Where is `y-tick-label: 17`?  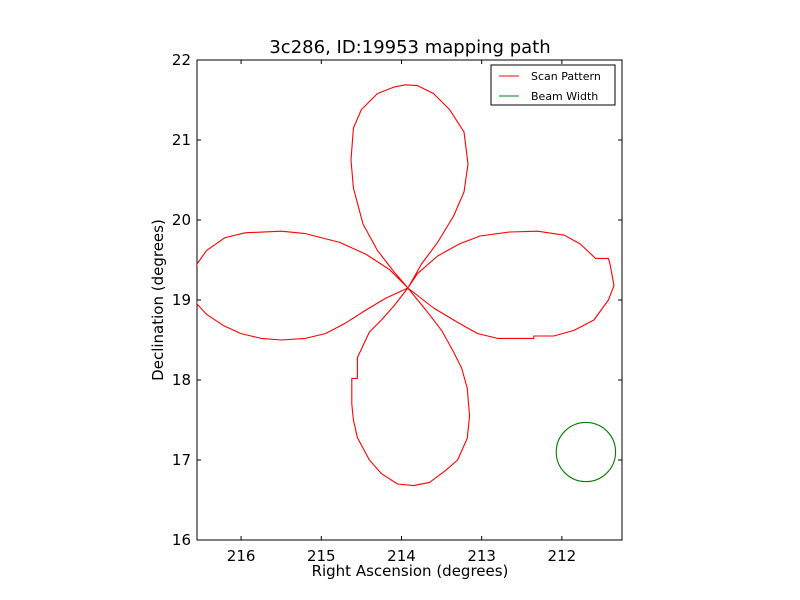 y-tick-label: 17 is located at coordinates (181, 460).